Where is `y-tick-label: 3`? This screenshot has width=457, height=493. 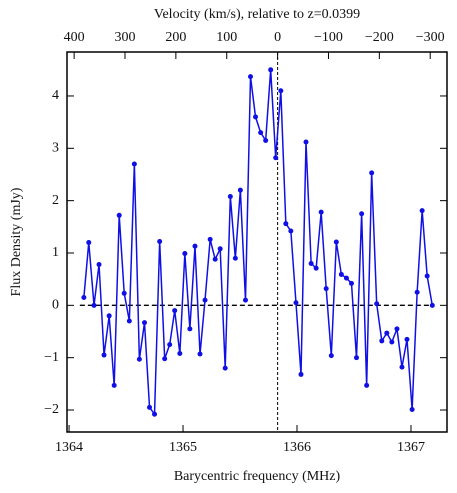
y-tick-label: 3 is located at coordinates (55, 148).